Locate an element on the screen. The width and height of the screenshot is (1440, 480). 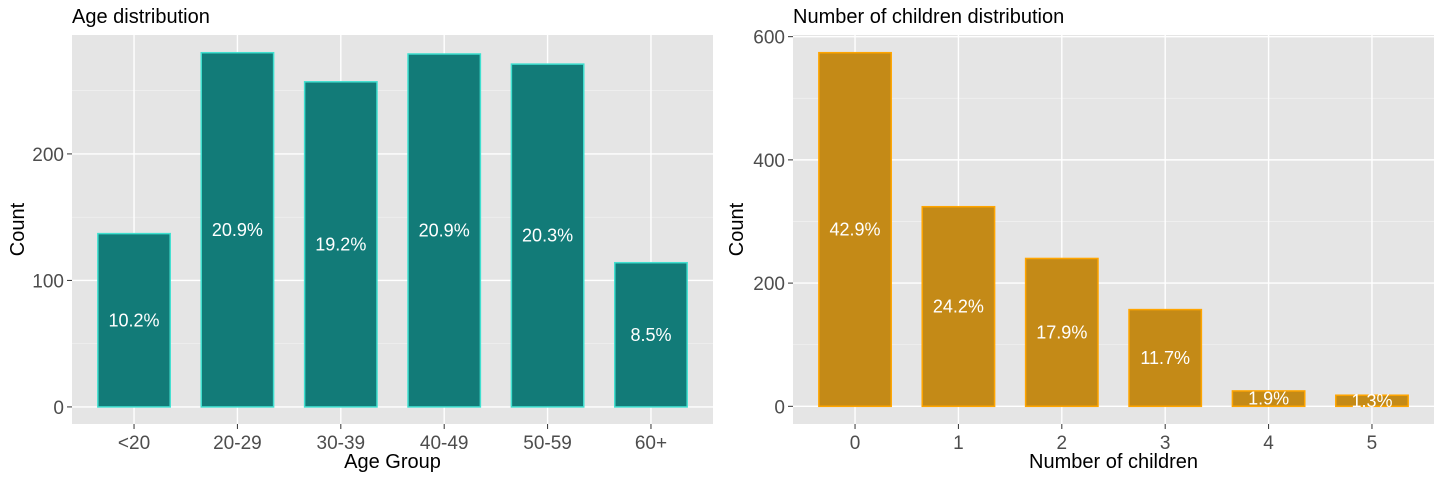
data-label: 20.3% is located at coordinates (547, 236).